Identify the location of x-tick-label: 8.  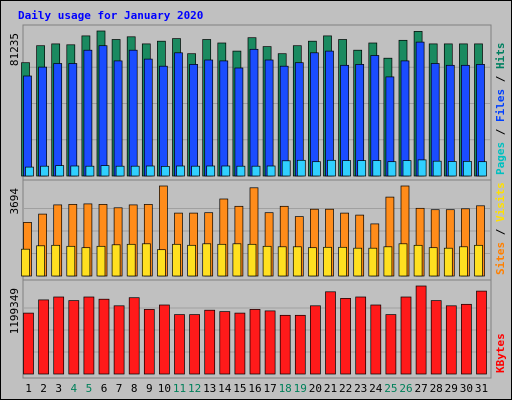
(134, 388).